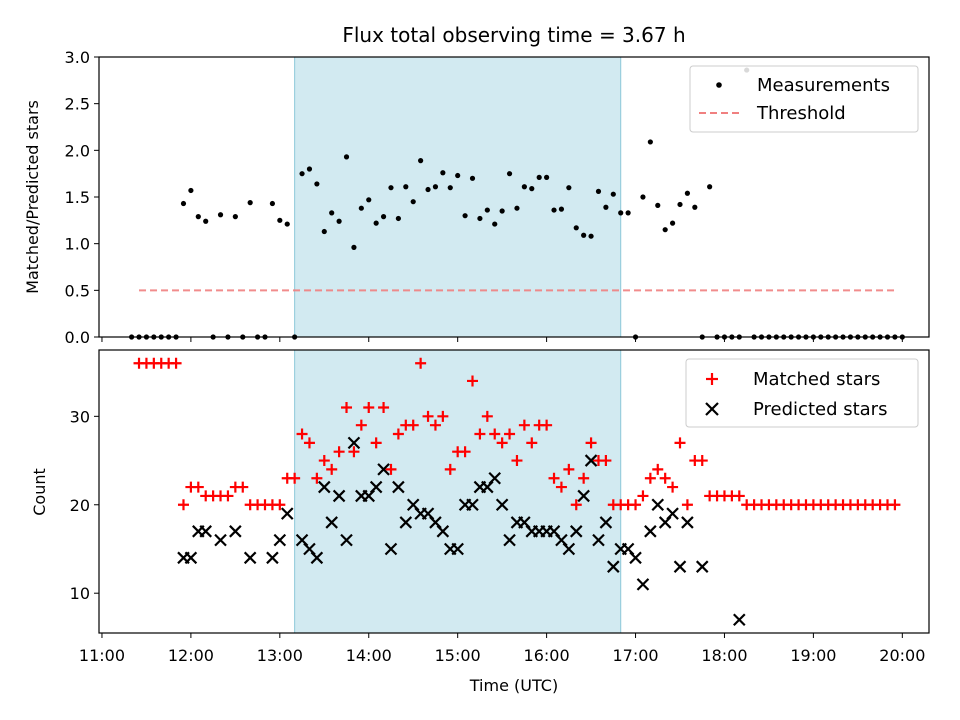  Describe the element at coordinates (80, 505) in the screenshot. I see `y-tick-label: 20` at that location.